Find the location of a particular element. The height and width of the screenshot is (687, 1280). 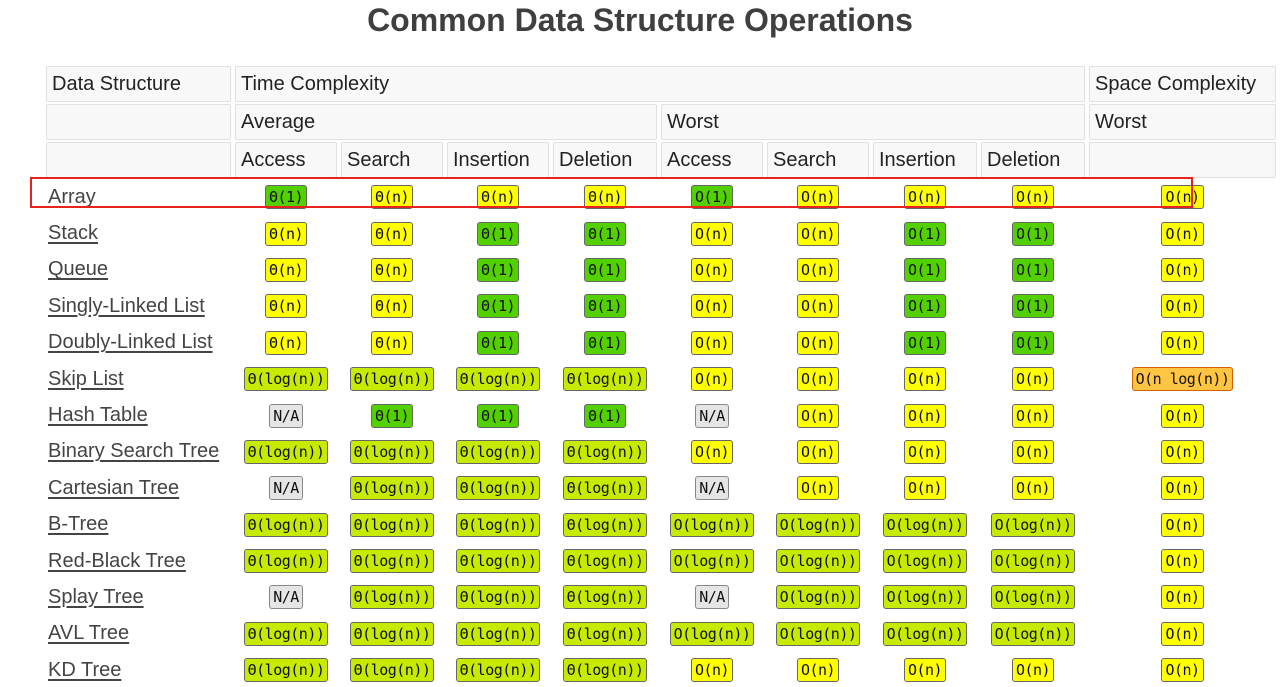

data-structure-link-array: Array is located at coordinates (72, 196).